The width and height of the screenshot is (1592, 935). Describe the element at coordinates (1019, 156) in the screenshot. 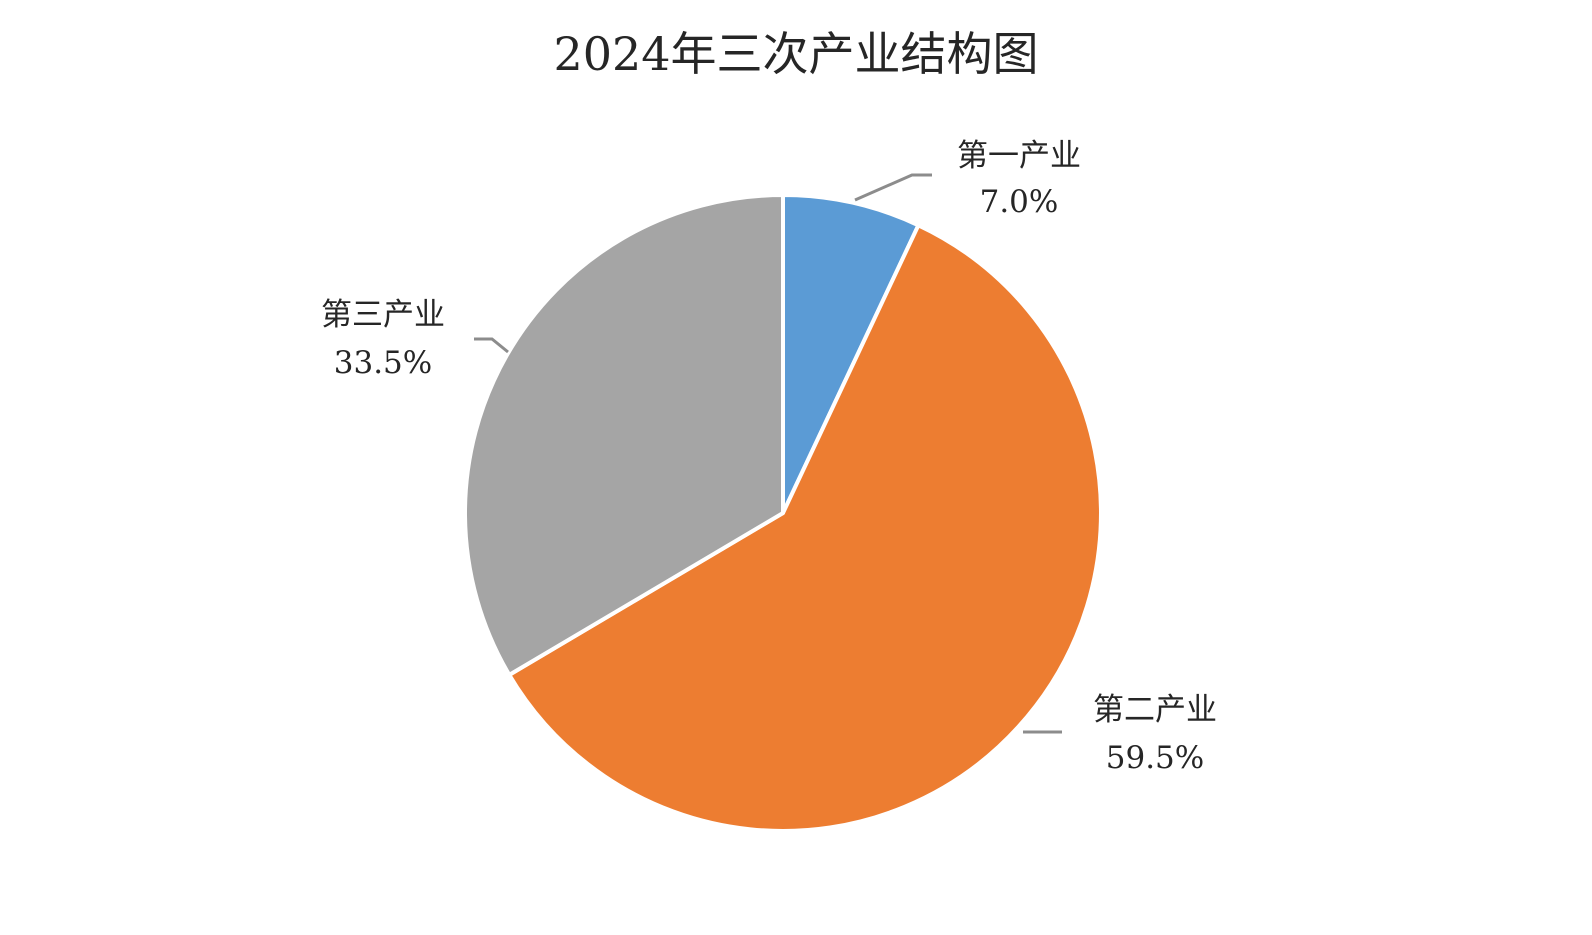

I see `label-name-primary-industry: 第一产业` at that location.